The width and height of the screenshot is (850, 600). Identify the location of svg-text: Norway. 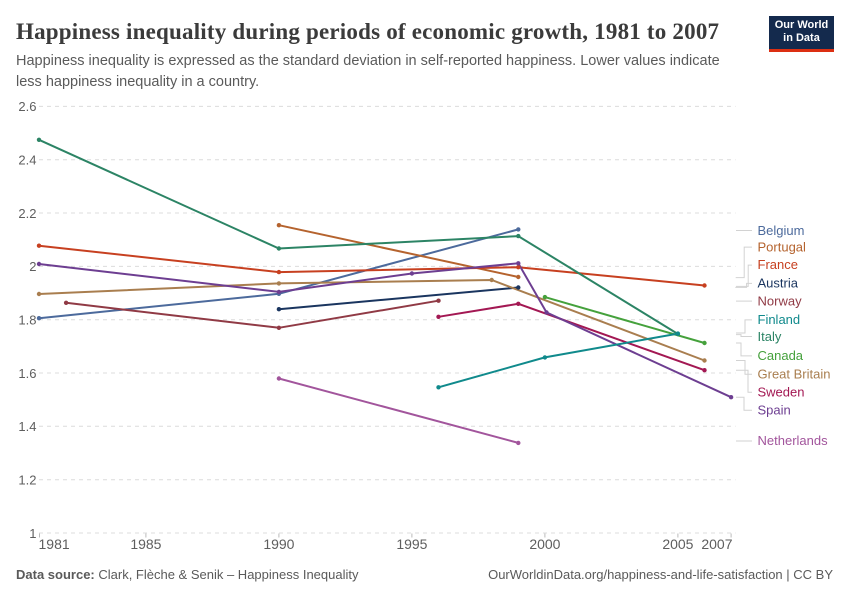
(780, 301).